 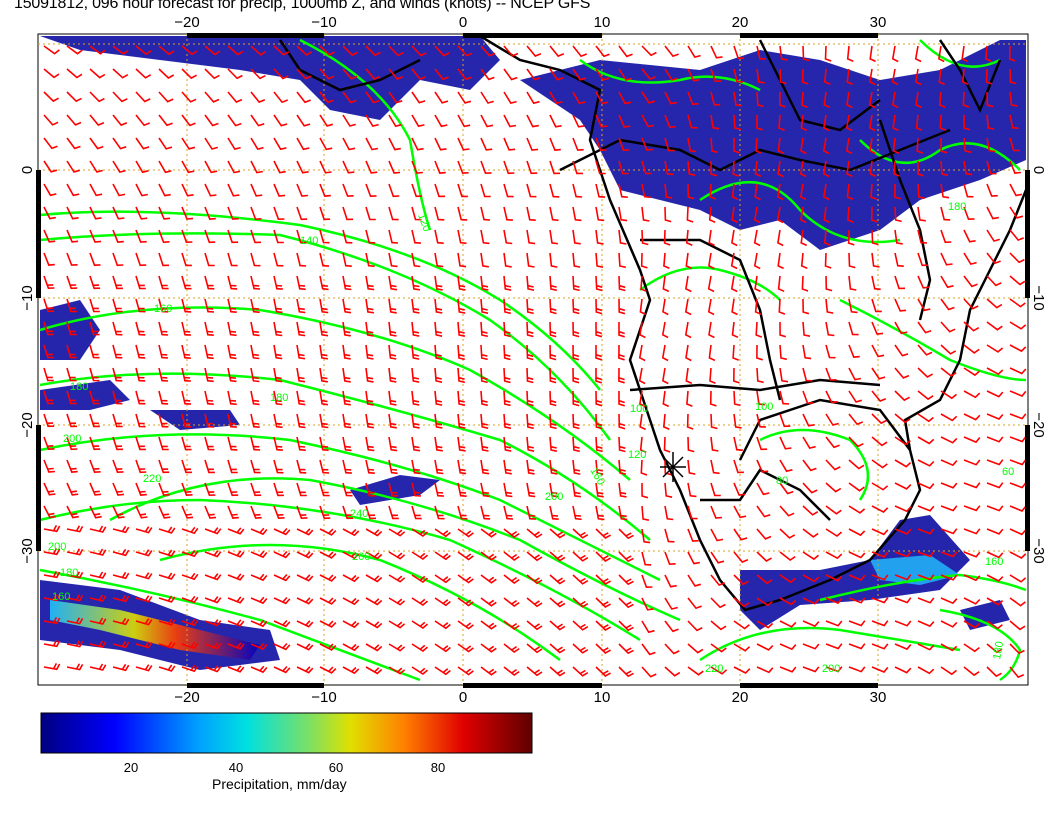 I want to click on contour-label: 240, so click(x=359, y=514).